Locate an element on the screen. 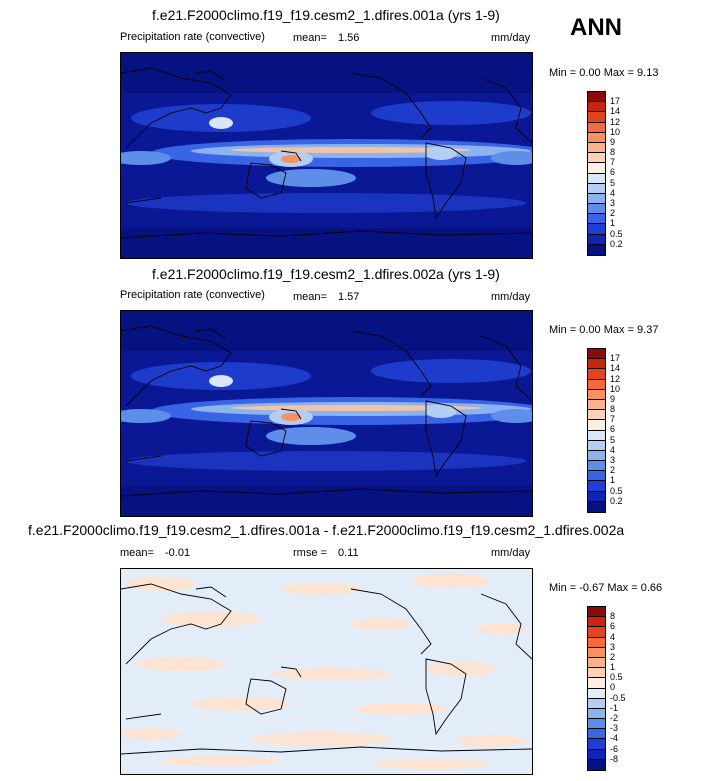 This screenshot has height=781, width=712. panel3-cbar-tick: -8 is located at coordinates (614, 759).